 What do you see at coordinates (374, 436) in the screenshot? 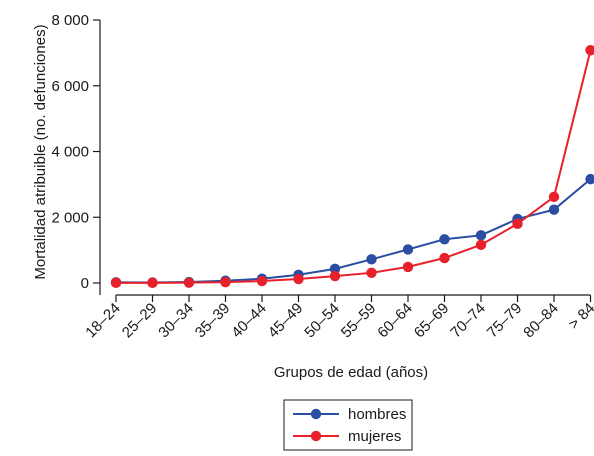
I see `legend-label: mujeres` at bounding box center [374, 436].